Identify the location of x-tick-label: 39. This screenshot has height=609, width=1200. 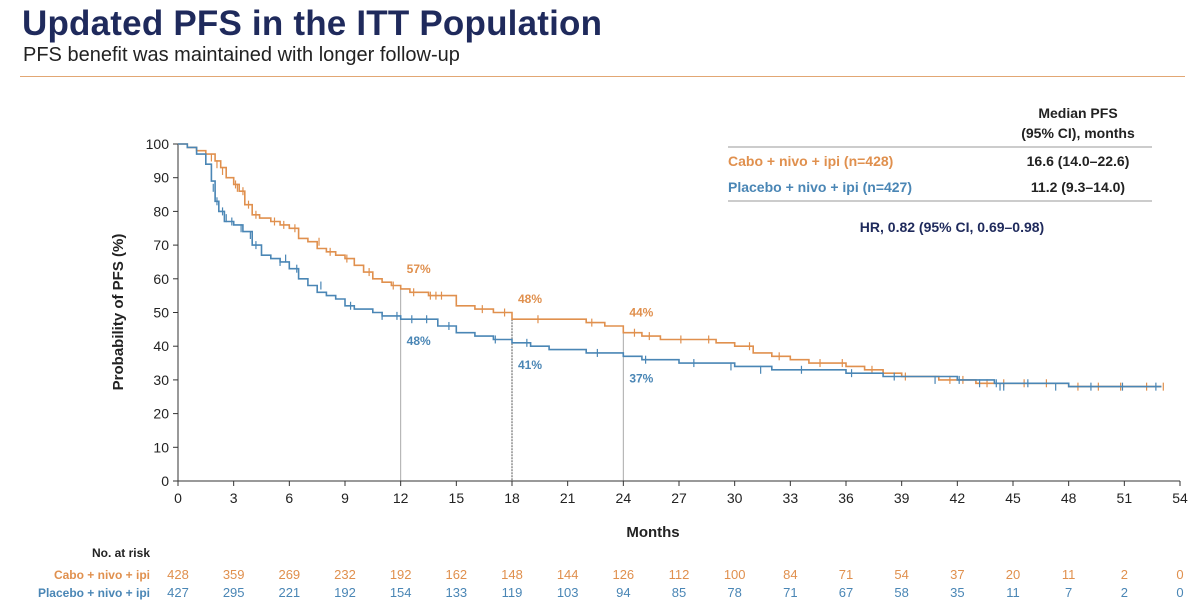
(902, 498).